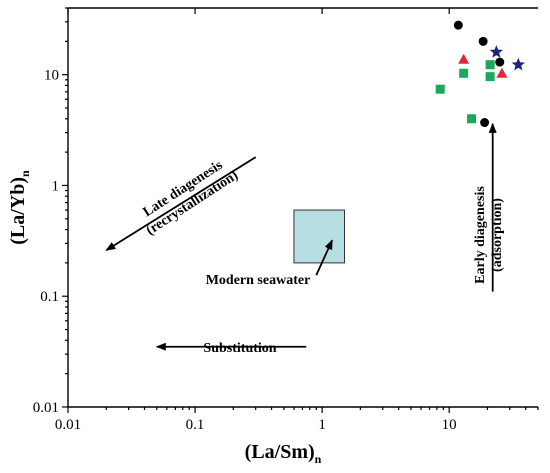  What do you see at coordinates (324, 257) in the screenshot?
I see `seawater_label-arrow` at bounding box center [324, 257].